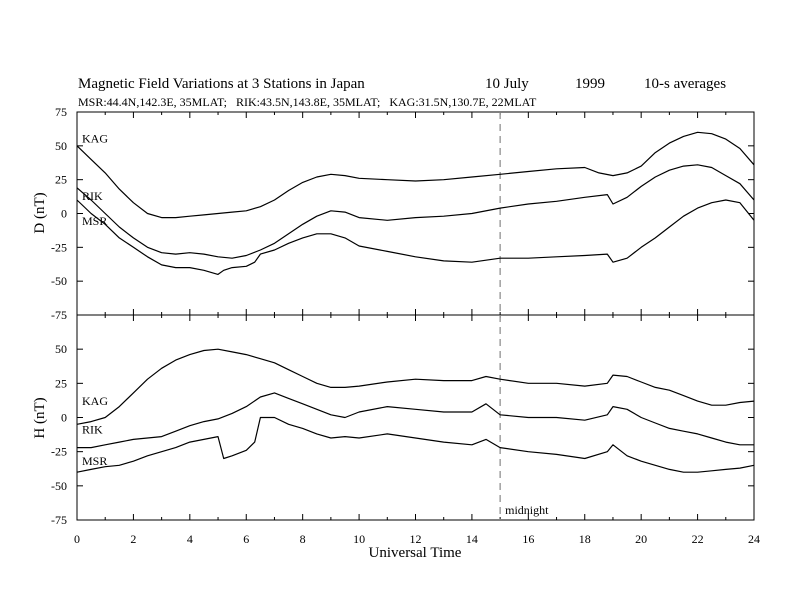 The image size is (792, 612). What do you see at coordinates (303, 539) in the screenshot?
I see `x-tick-label: 8` at bounding box center [303, 539].